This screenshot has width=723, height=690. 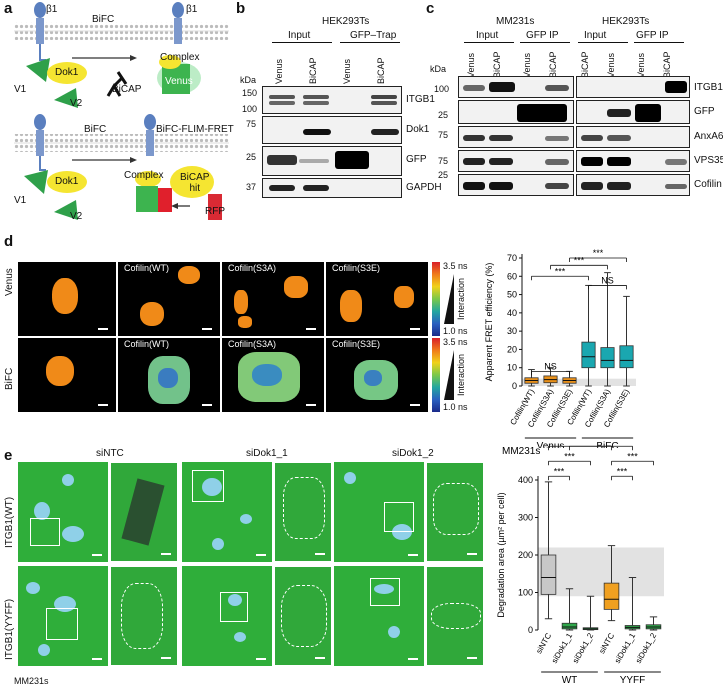 I want to click on y-tick-label: 10, so click(x=512, y=368).